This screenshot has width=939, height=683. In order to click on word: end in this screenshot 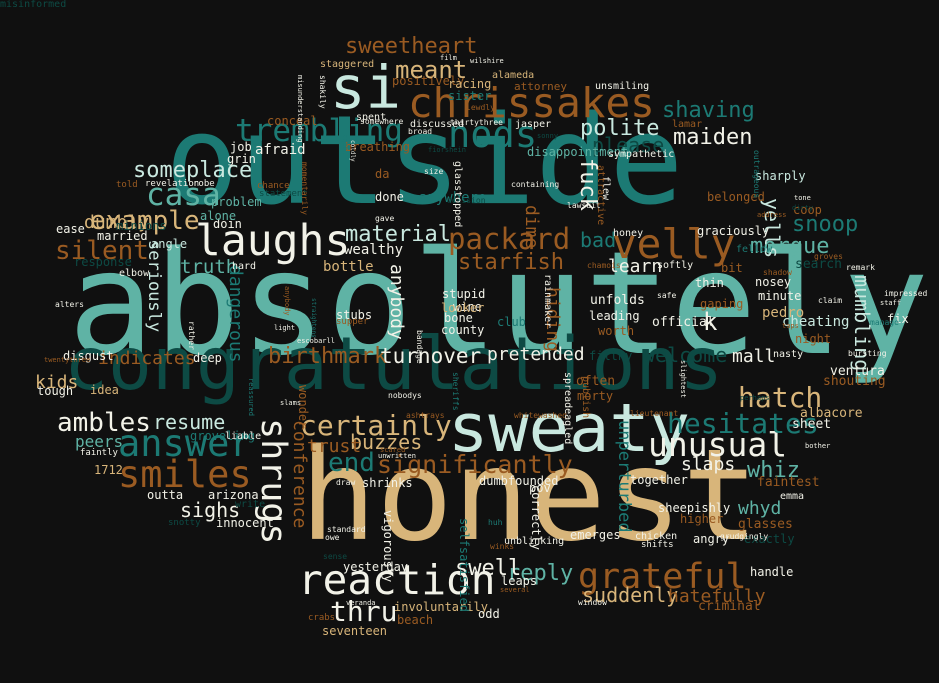, I will do `click(351, 463)`.